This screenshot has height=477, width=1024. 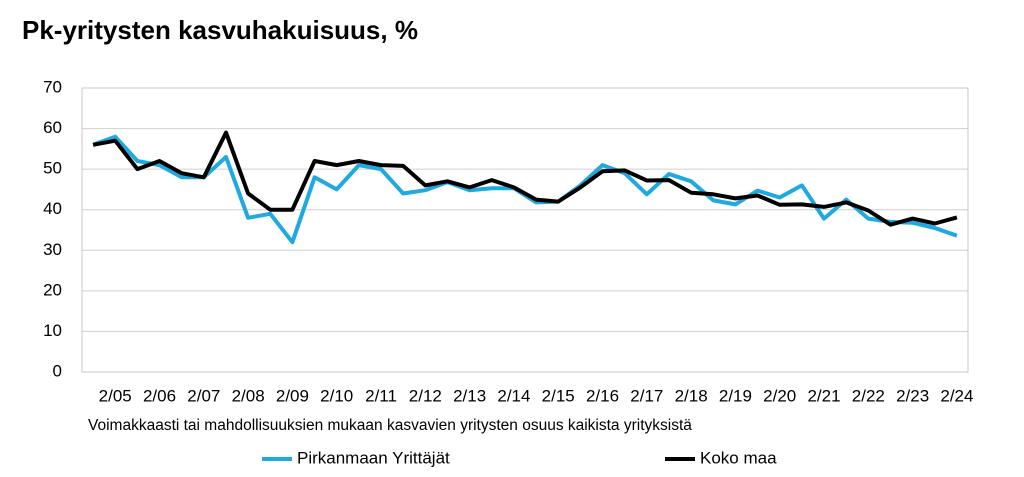 I want to click on x-tick-label: 2/19, so click(x=735, y=395).